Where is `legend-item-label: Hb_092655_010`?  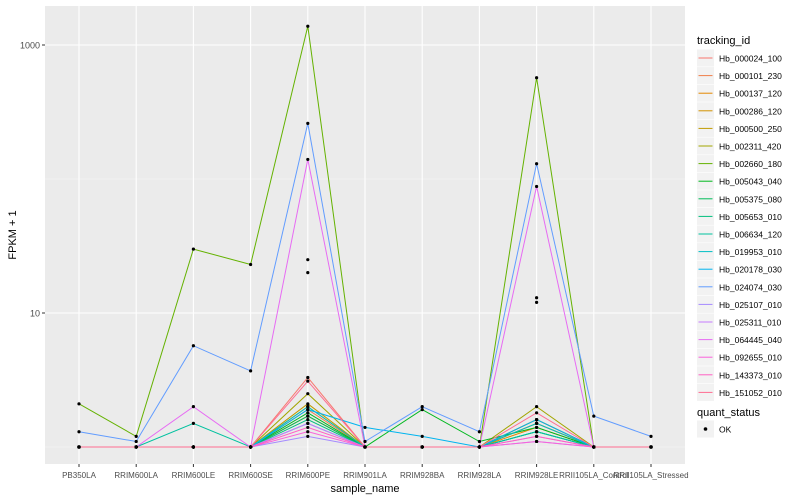 legend-item-label: Hb_092655_010 is located at coordinates (750, 358).